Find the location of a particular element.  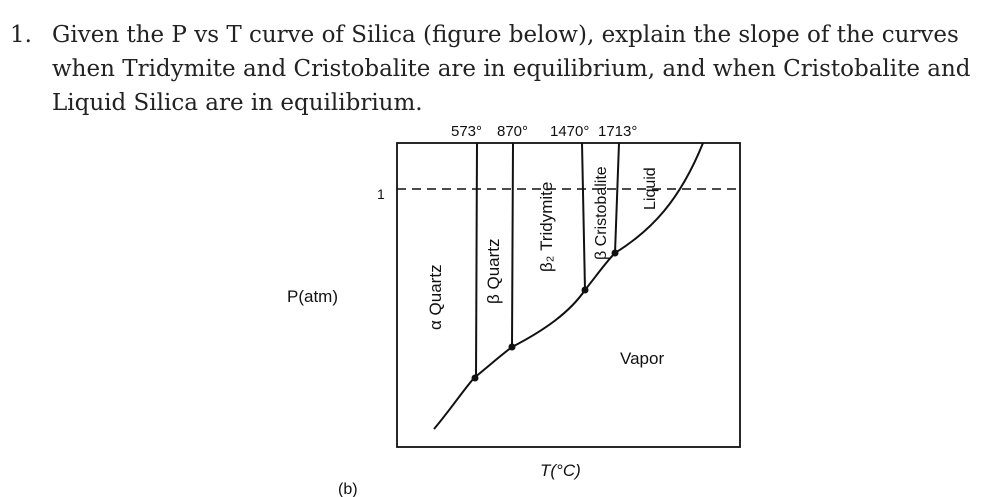

alpha-beta-quartz-boundary is located at coordinates (476, 260).